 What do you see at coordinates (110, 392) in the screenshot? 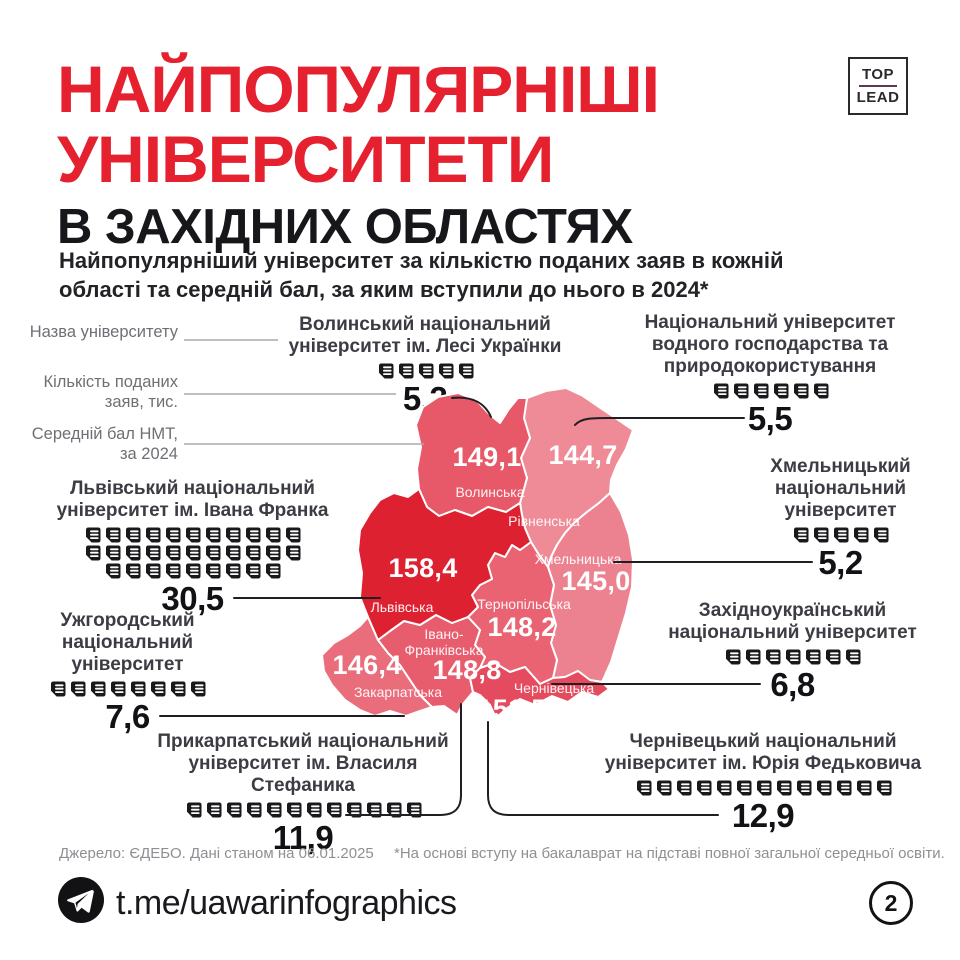
I see `legend-applications-count: Кількість поданих заяв, тис.` at bounding box center [110, 392].